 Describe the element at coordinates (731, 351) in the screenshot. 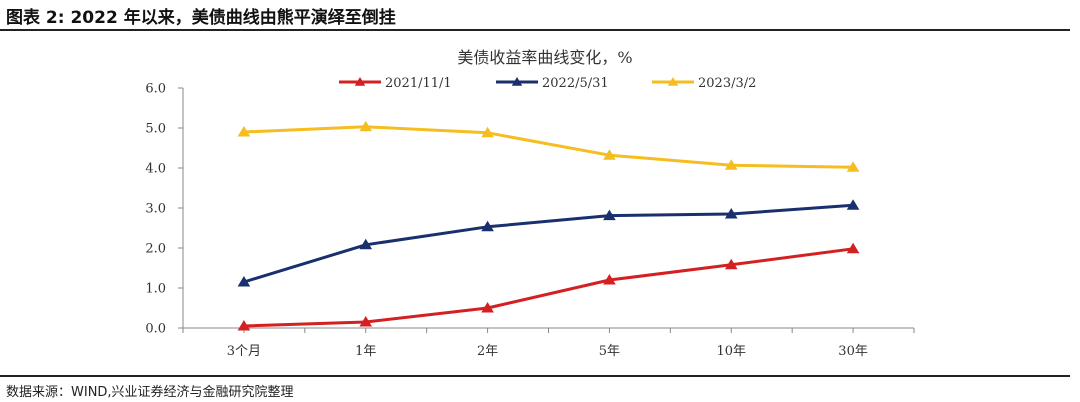

I see `x-tick-label: 10年` at that location.